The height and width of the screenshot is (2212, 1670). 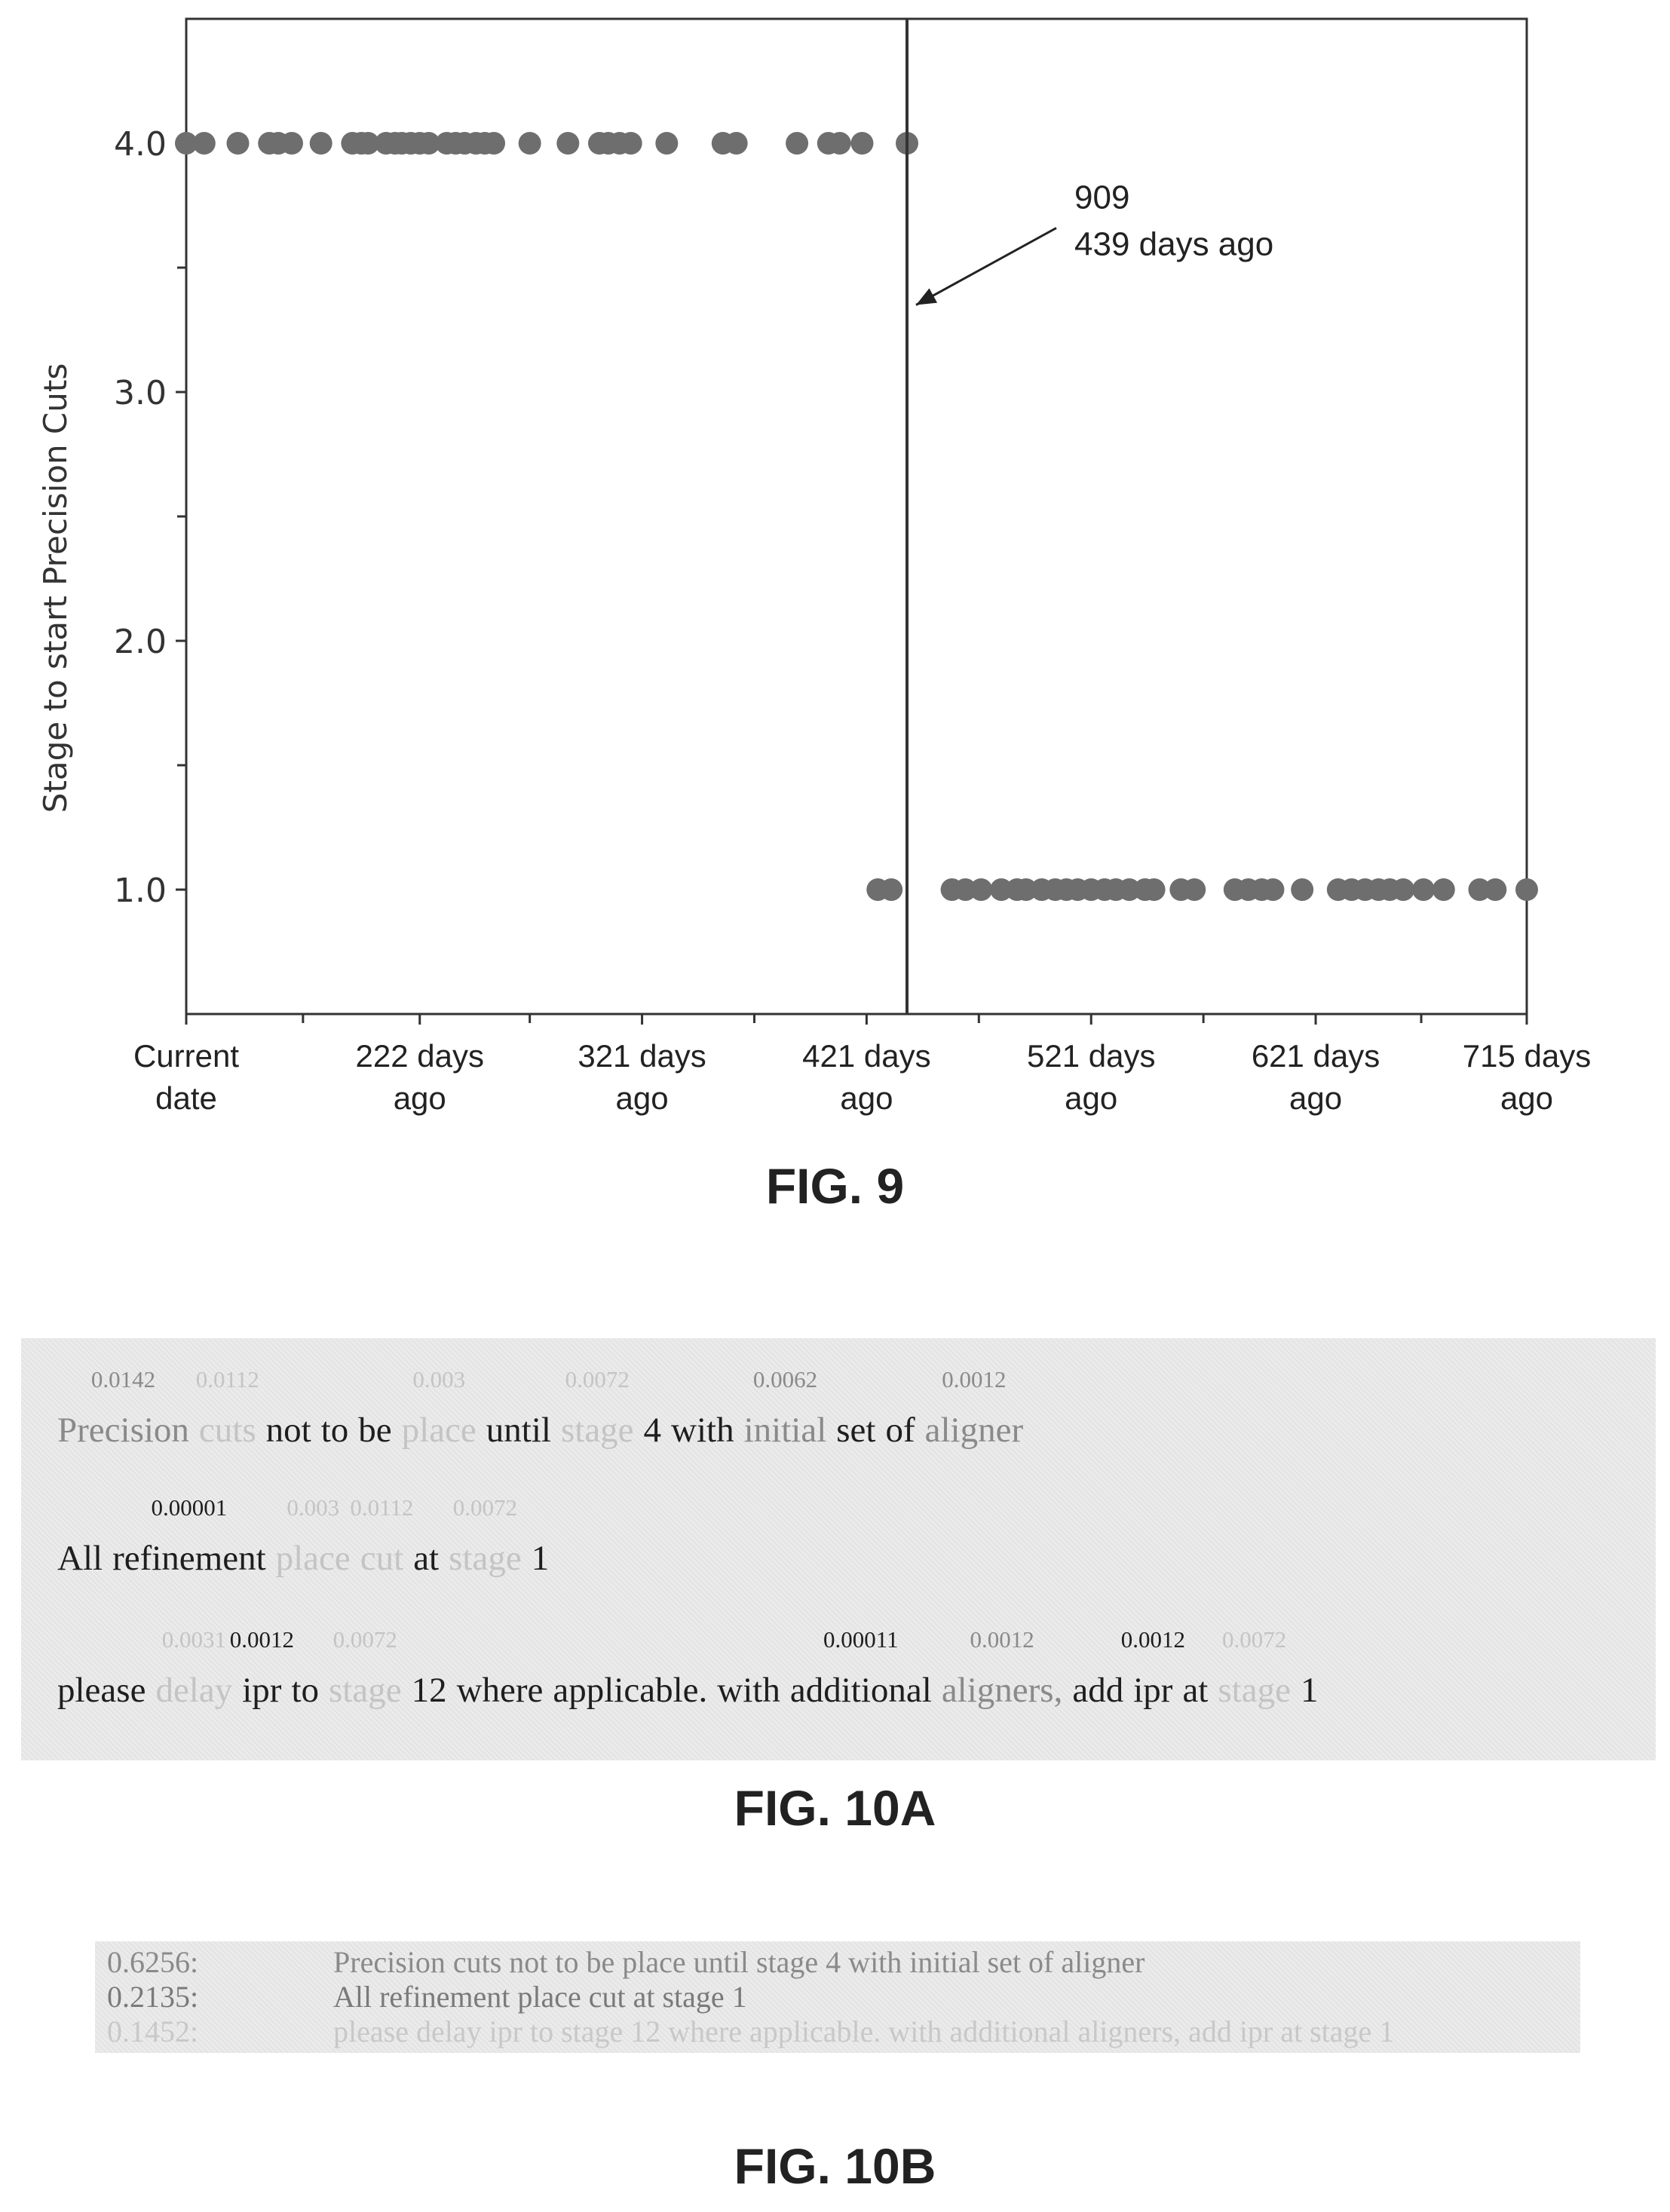 I want to click on y-tick-label: 2.0, so click(x=140, y=642).